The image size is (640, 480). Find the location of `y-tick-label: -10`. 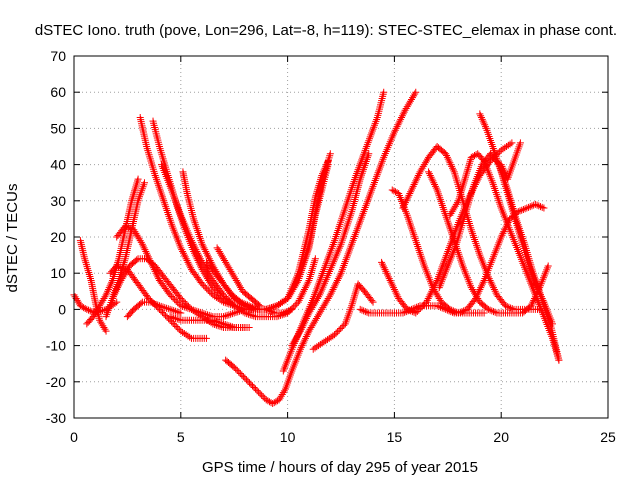

y-tick-label: -10 is located at coordinates (56, 346).